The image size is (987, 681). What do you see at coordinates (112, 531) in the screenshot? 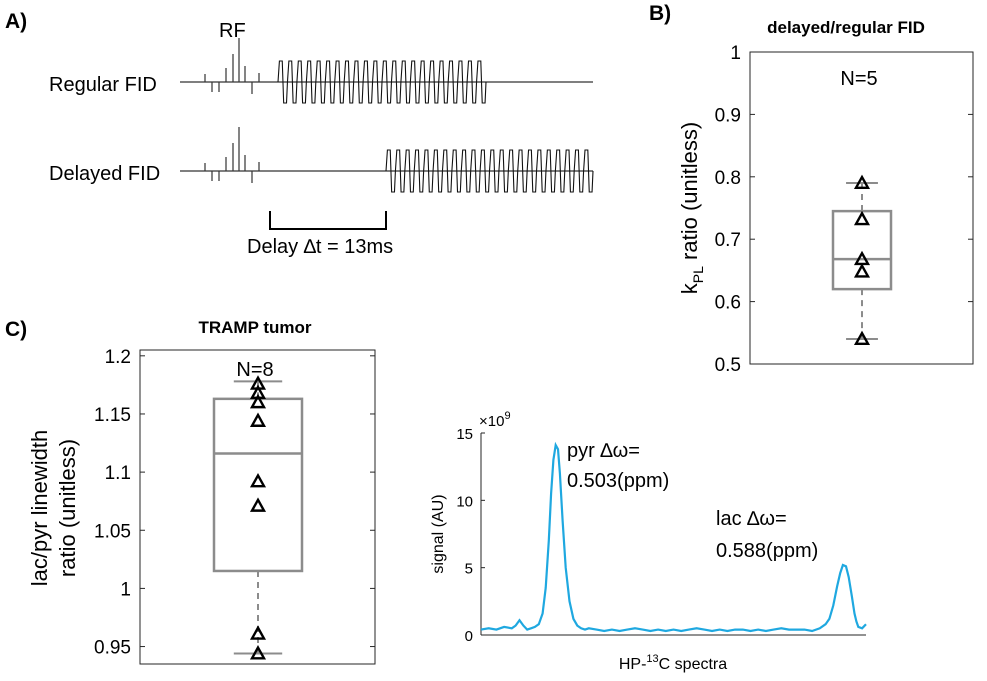
I see `ytick-label: 1.05` at bounding box center [112, 531].